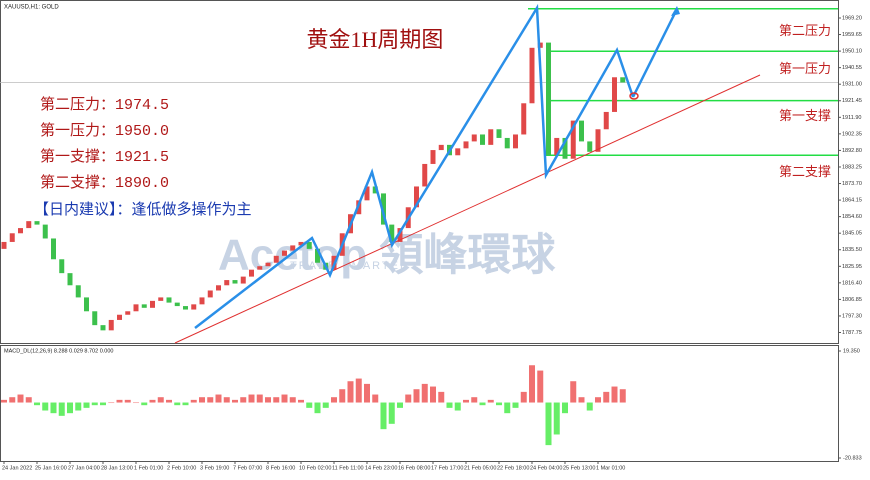  Describe the element at coordinates (852, 167) in the screenshot. I see `y-tick-label: 1883.25` at that location.